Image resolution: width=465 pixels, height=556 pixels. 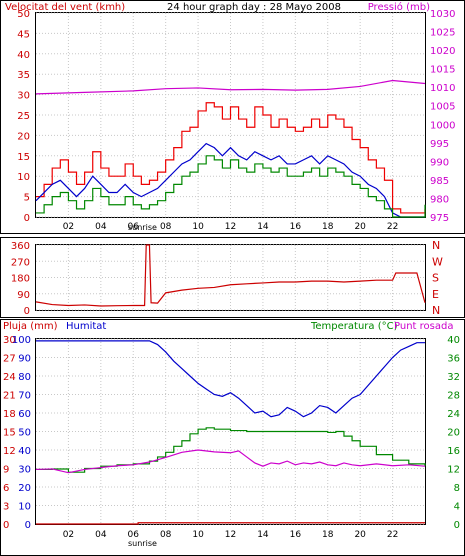 I want to click on rain-y-ticks: 0 3 6 9 12 15 18 21 24 27 30, so click(x=9, y=433).